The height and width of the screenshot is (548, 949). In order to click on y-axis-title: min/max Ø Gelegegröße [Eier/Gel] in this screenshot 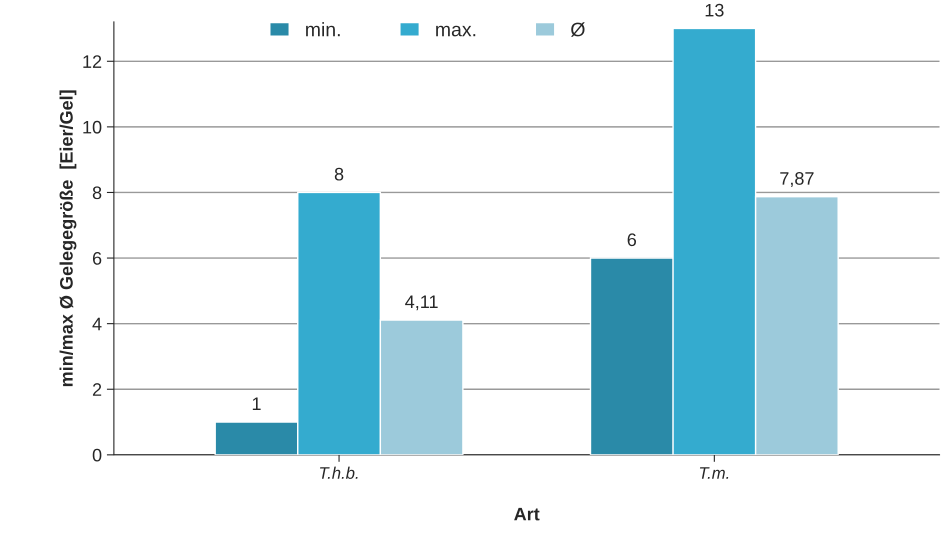, I will do `click(68, 238)`.